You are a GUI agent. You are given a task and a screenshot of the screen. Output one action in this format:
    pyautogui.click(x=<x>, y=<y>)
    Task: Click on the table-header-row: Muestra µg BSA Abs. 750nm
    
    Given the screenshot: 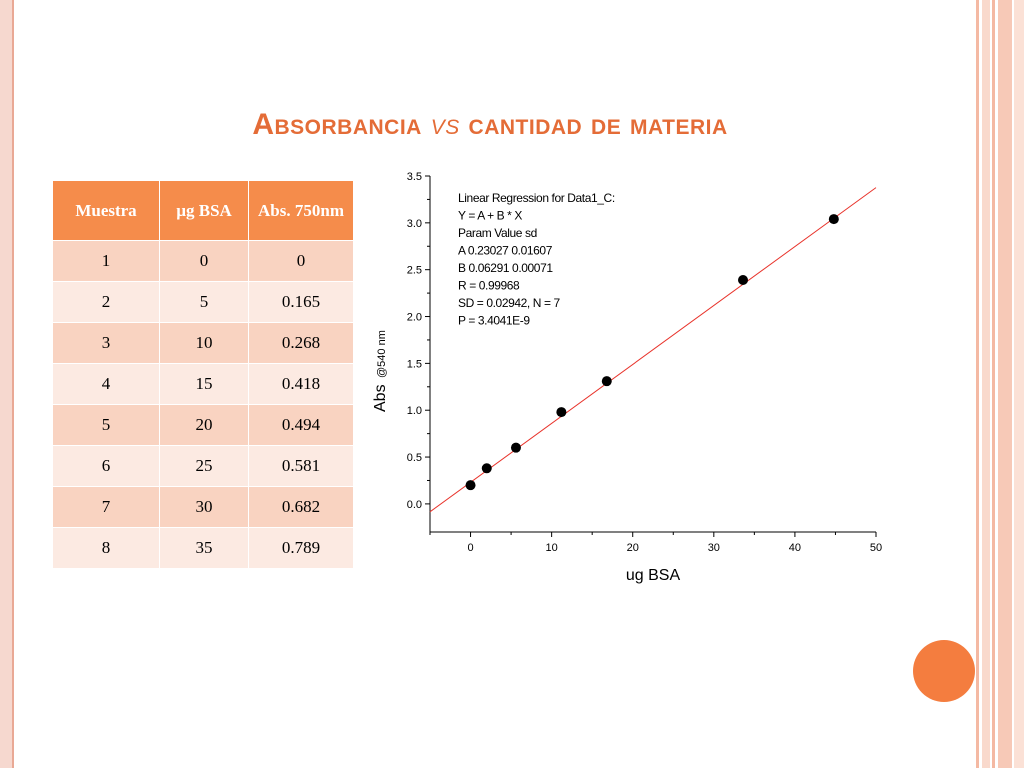 What is the action you would take?
    pyautogui.click(x=203, y=210)
    